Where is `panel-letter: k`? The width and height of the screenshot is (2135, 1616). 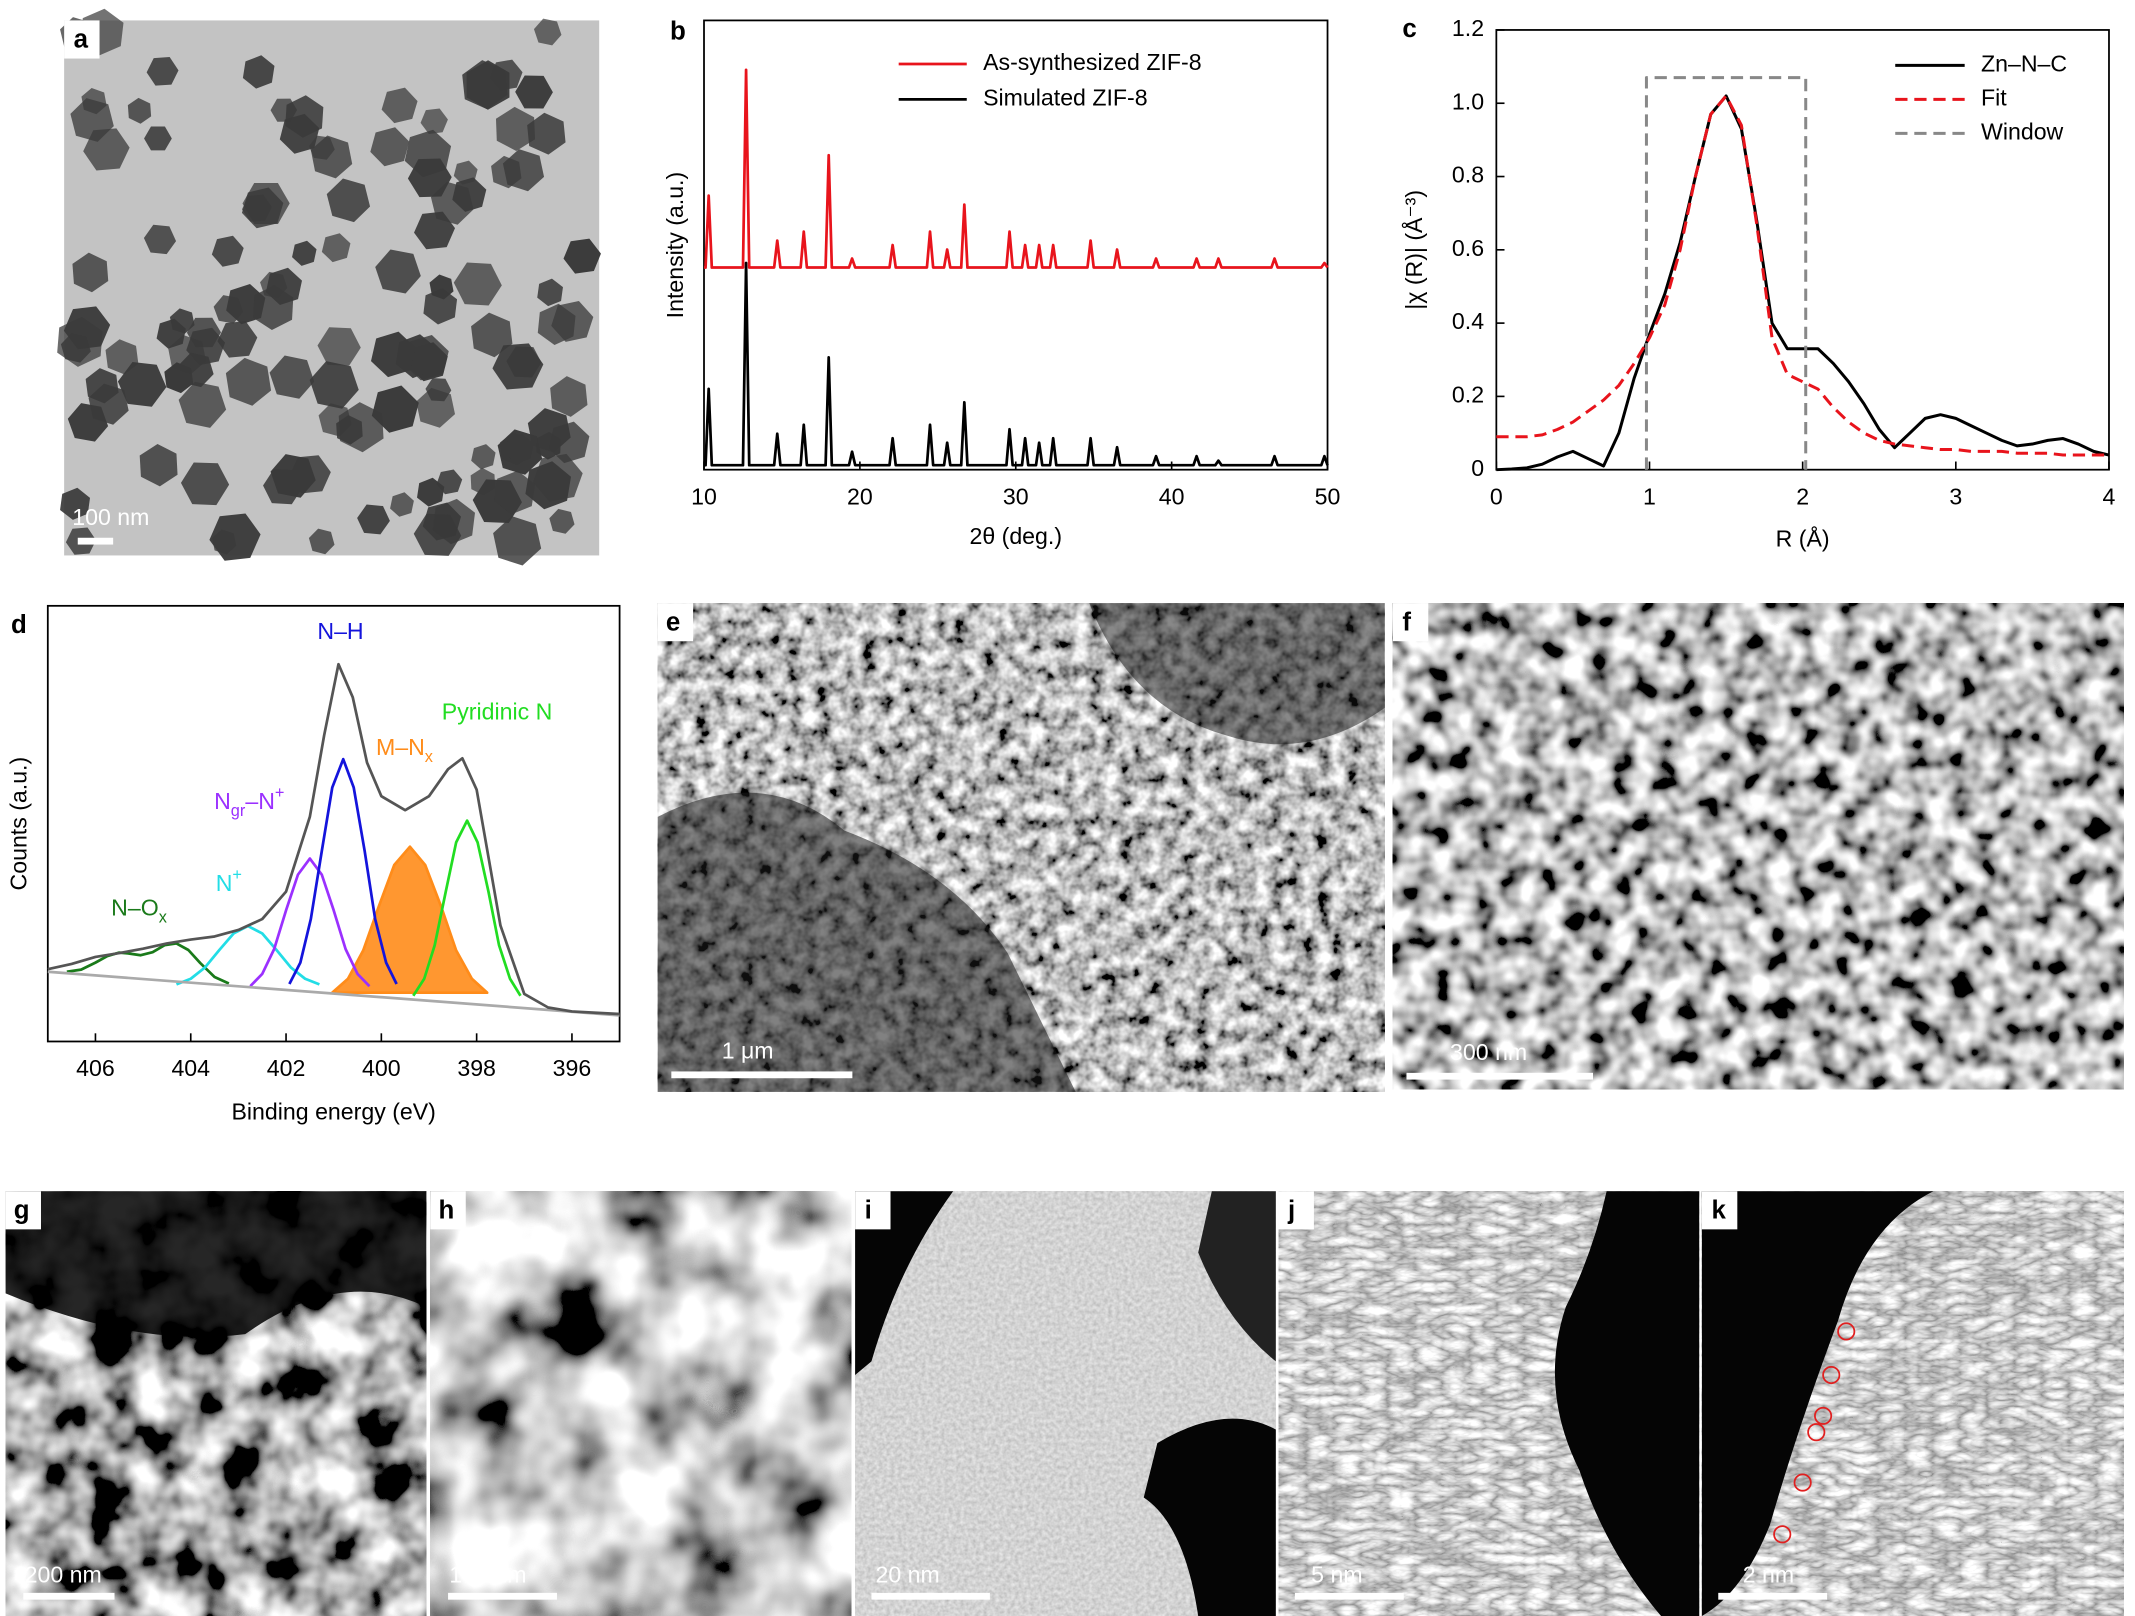 panel-letter: k is located at coordinates (1718, 1210).